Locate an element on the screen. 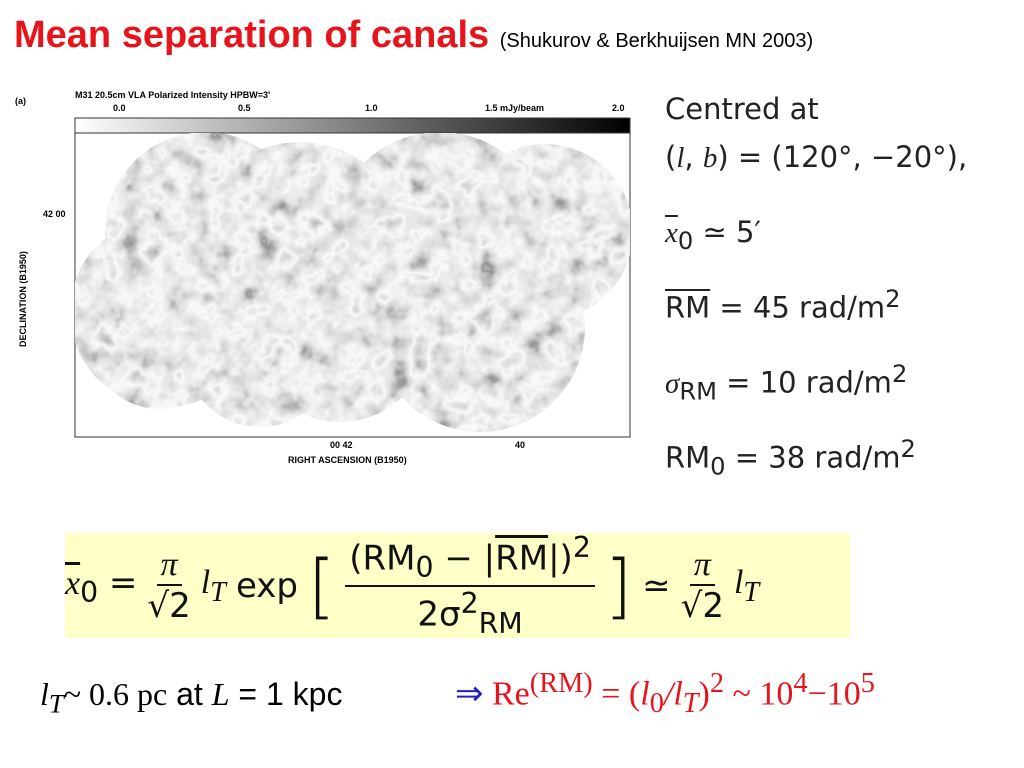  citation: (Shukurov & Berkhuijsen MN 2003) is located at coordinates (656, 41).